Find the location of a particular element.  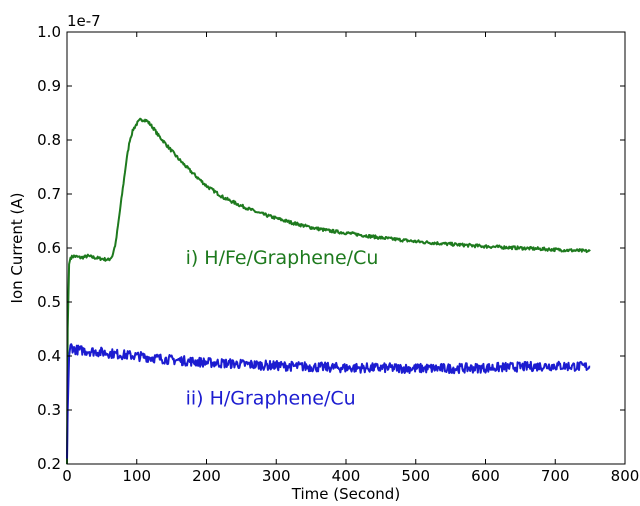

x-tick-label: 400 is located at coordinates (346, 476).